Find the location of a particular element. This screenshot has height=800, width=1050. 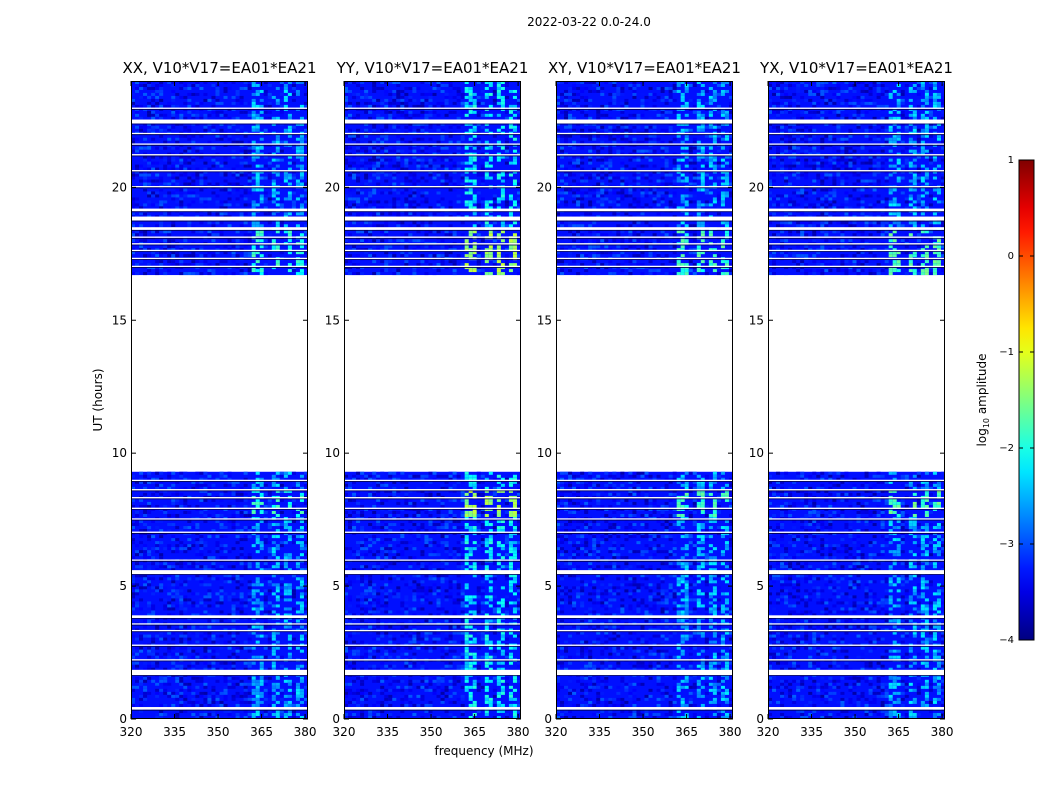

x-tick-label: 365 is located at coordinates (686, 732).